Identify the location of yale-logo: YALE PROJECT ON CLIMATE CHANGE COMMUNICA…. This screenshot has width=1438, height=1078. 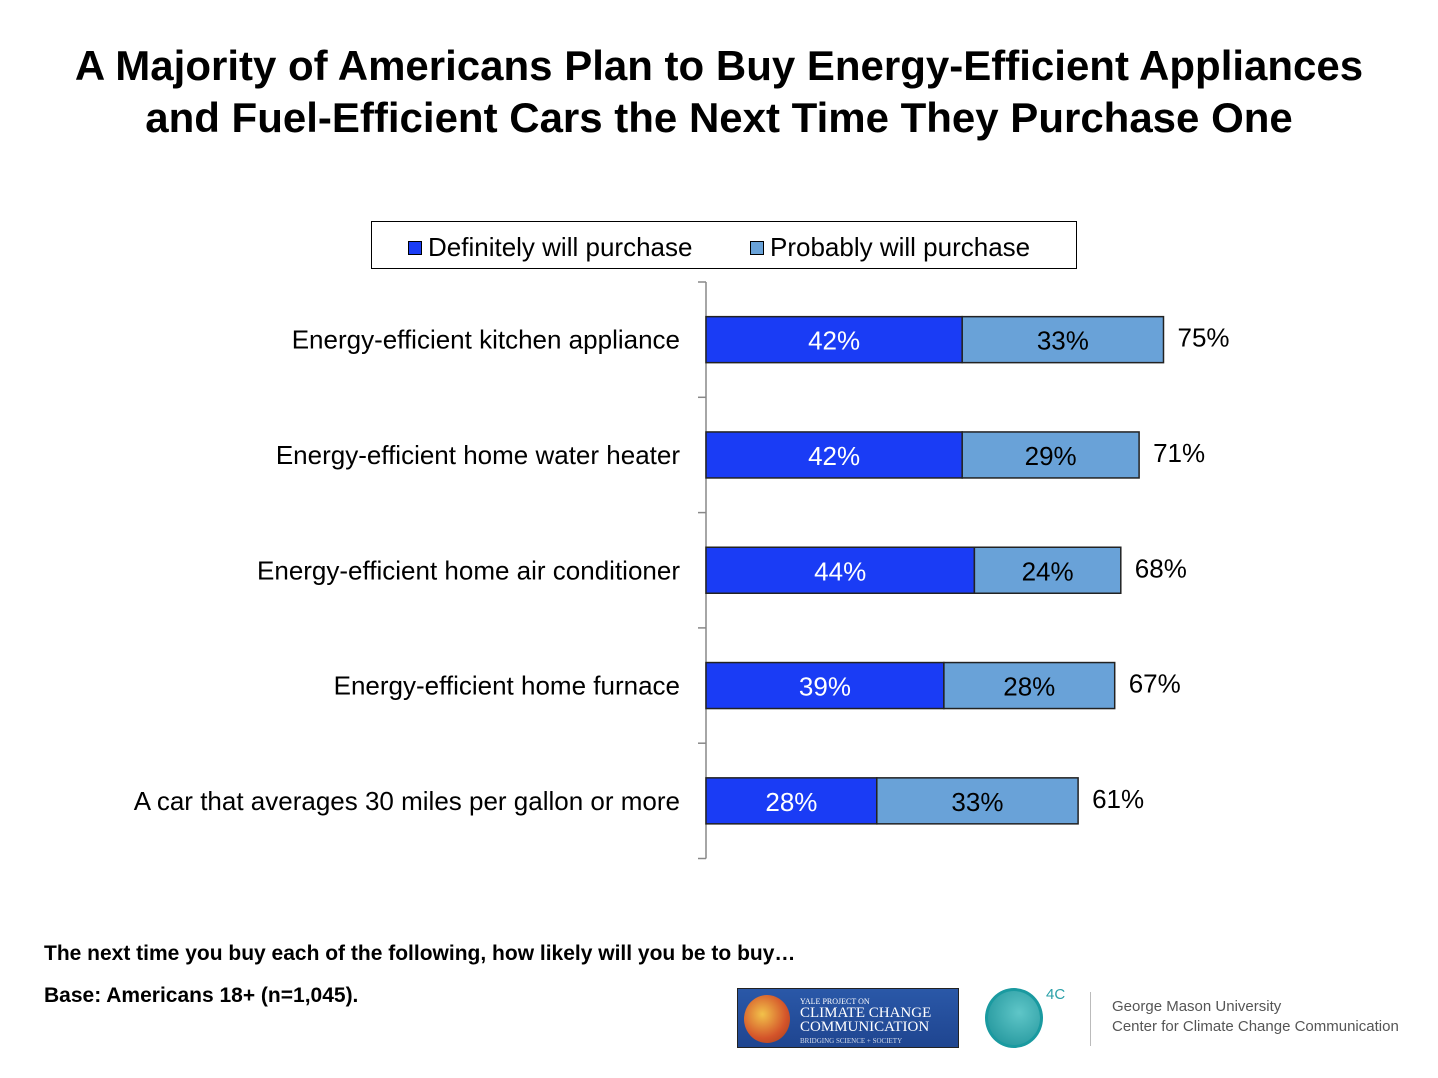
(848, 1018).